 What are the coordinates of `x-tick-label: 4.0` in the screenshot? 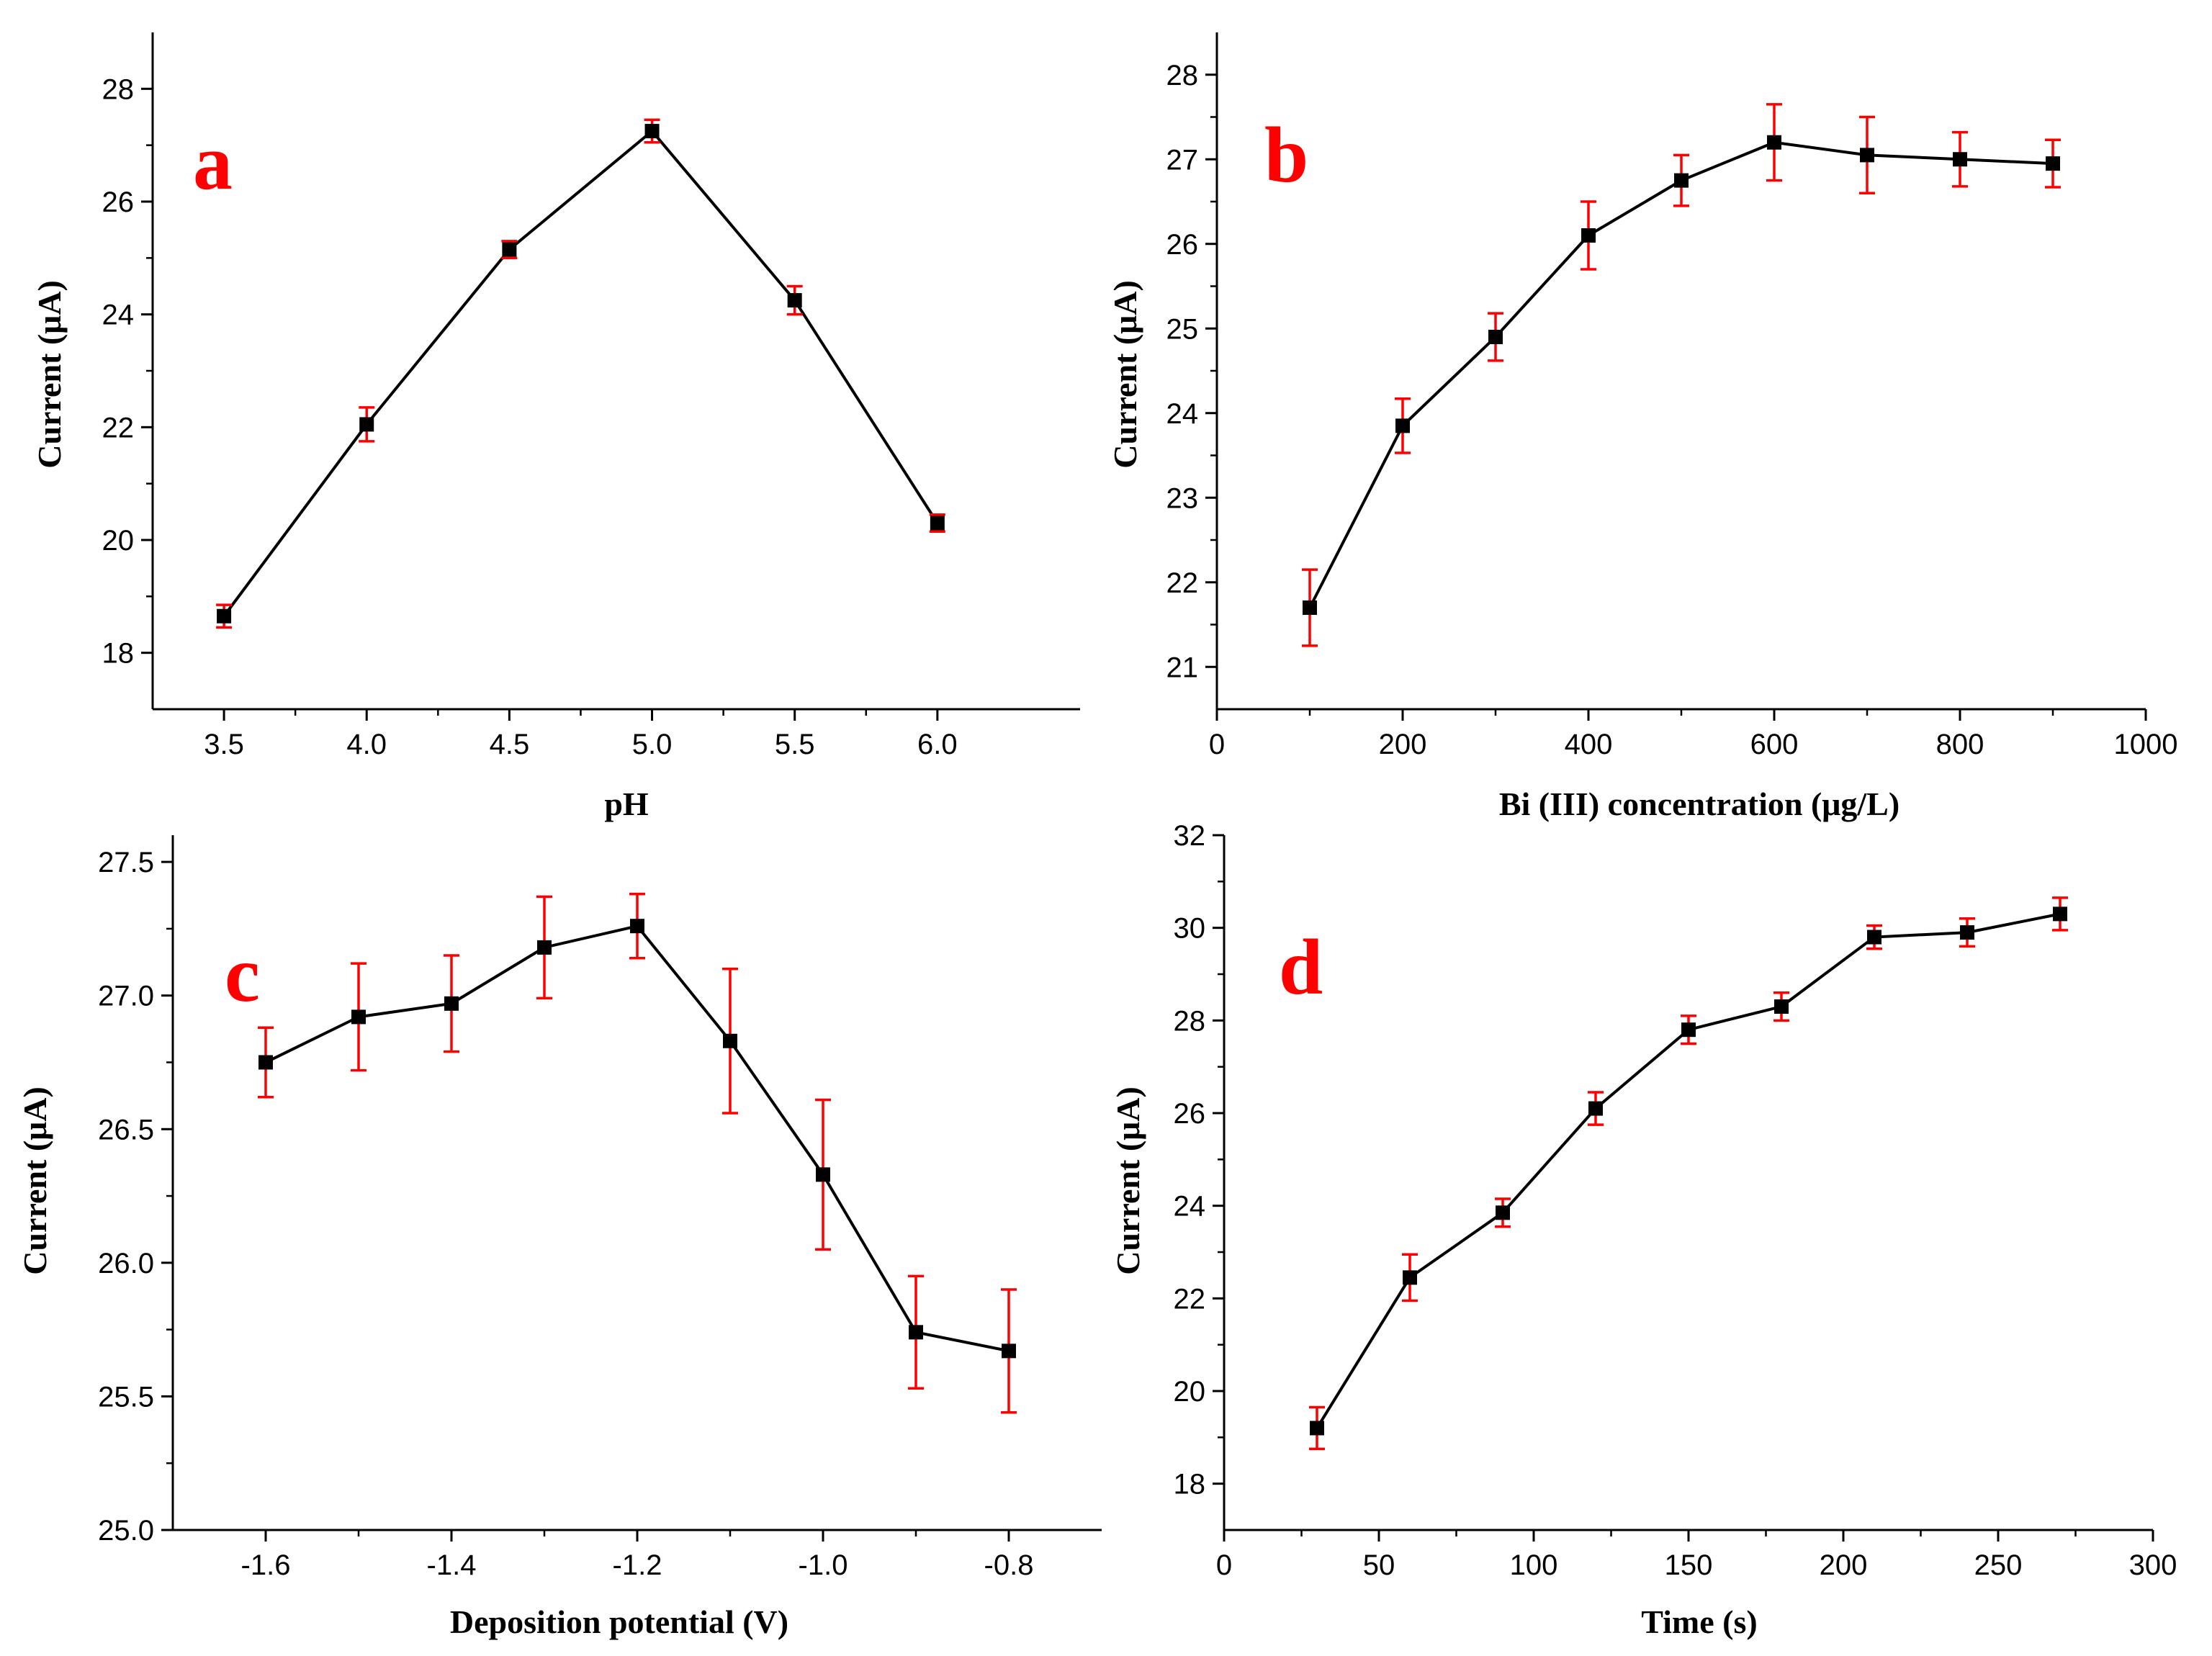 It's located at (367, 744).